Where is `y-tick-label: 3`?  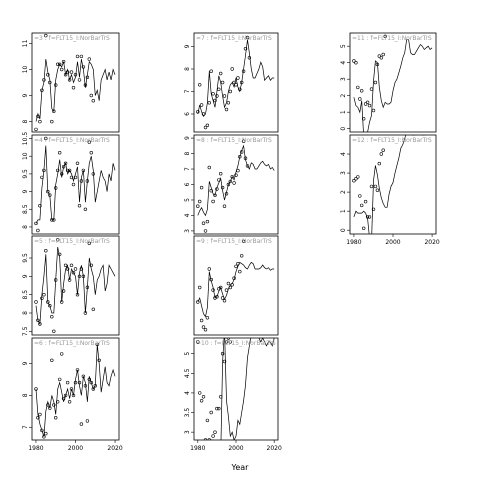 y-tick-label: 3 is located at coordinates (343, 79).